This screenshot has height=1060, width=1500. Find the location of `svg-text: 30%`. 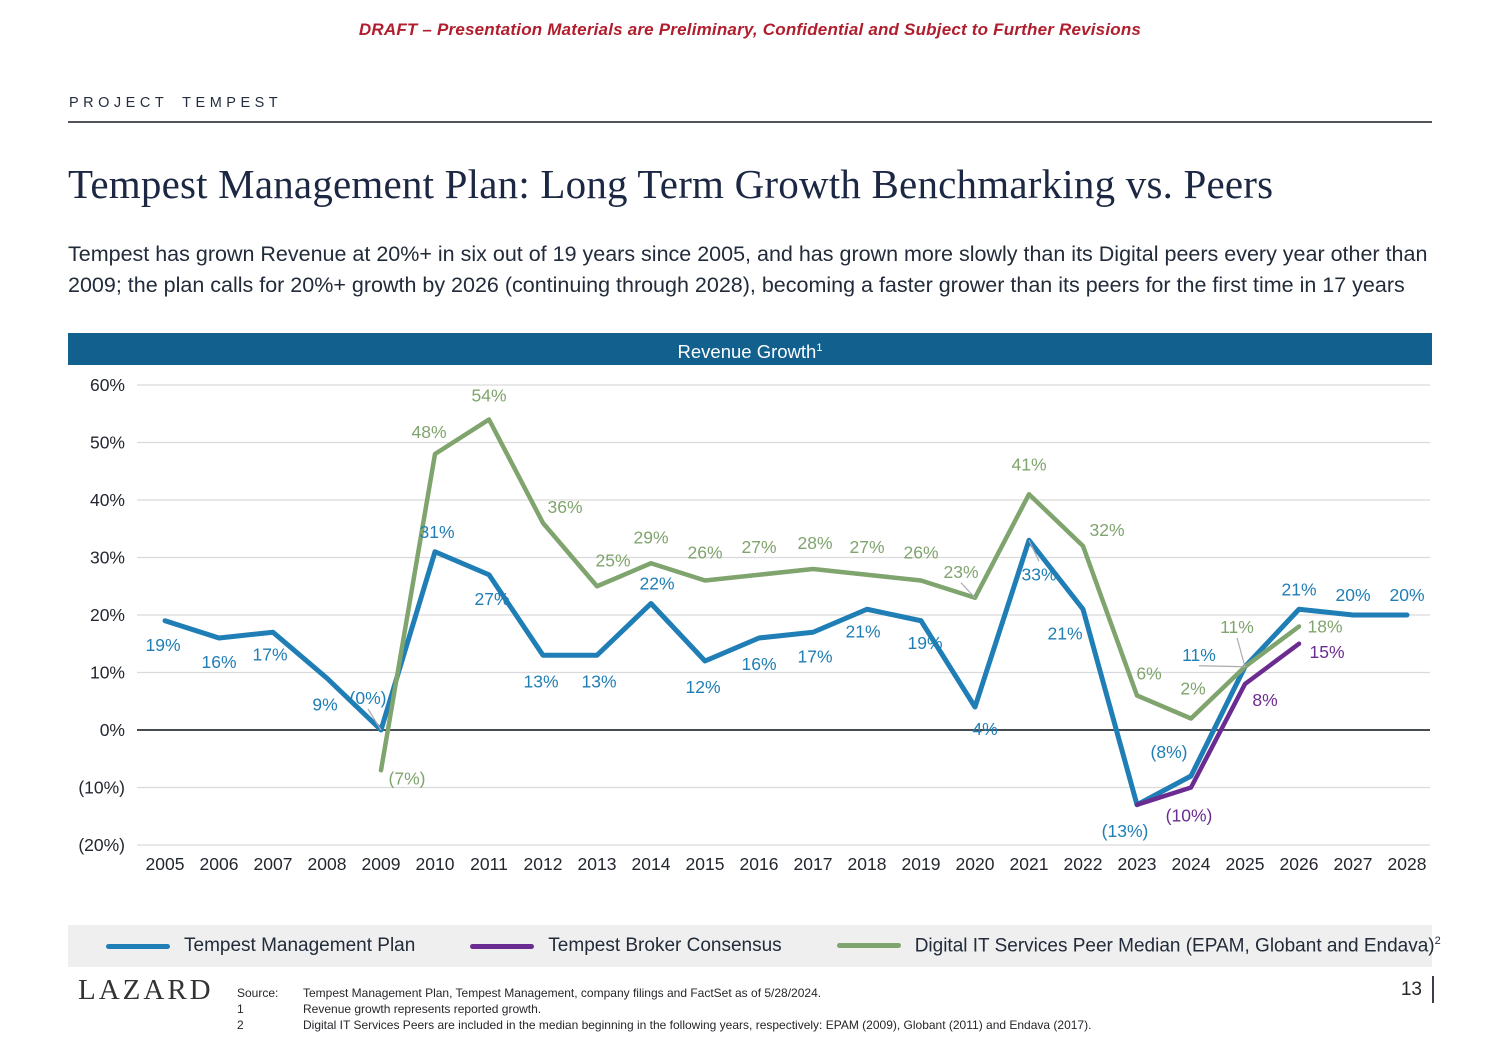

svg-text: 30% is located at coordinates (107, 558).